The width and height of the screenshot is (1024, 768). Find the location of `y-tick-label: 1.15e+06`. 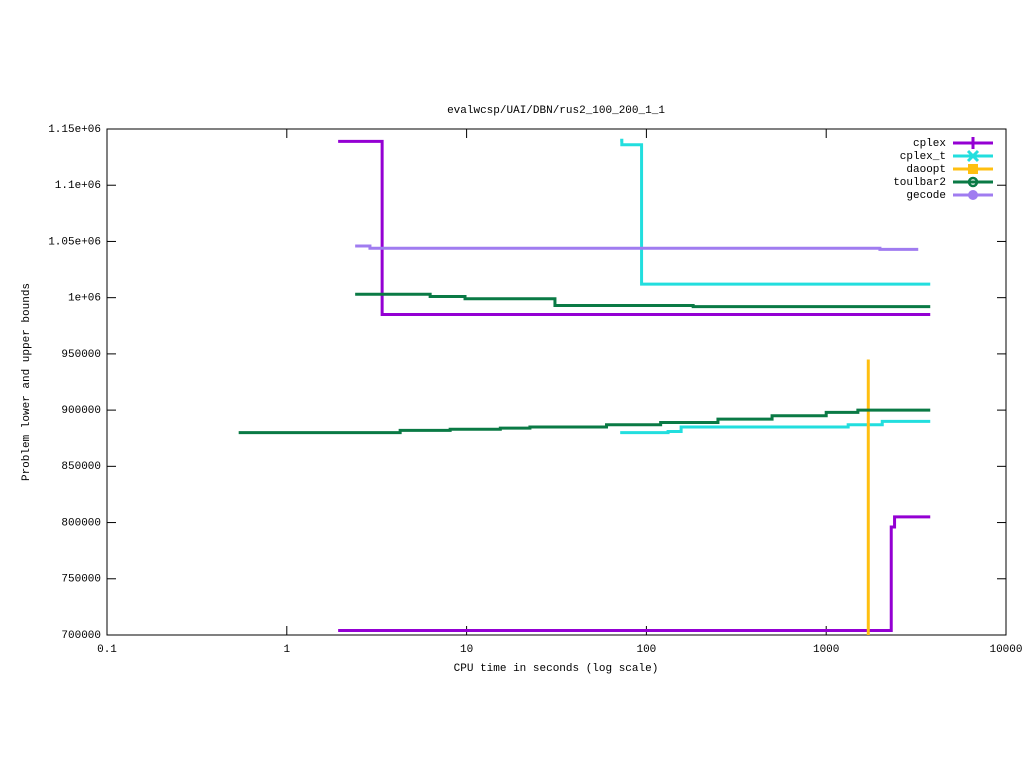

y-tick-label: 1.15e+06 is located at coordinates (74, 130).